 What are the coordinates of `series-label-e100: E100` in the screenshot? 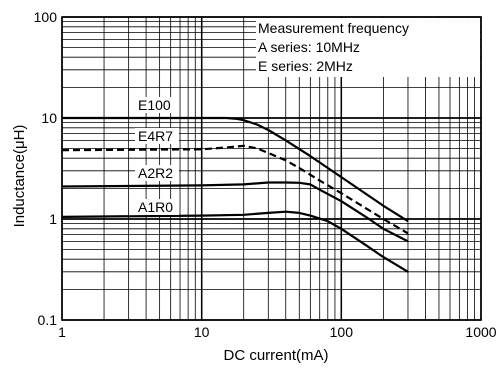 It's located at (154, 105).